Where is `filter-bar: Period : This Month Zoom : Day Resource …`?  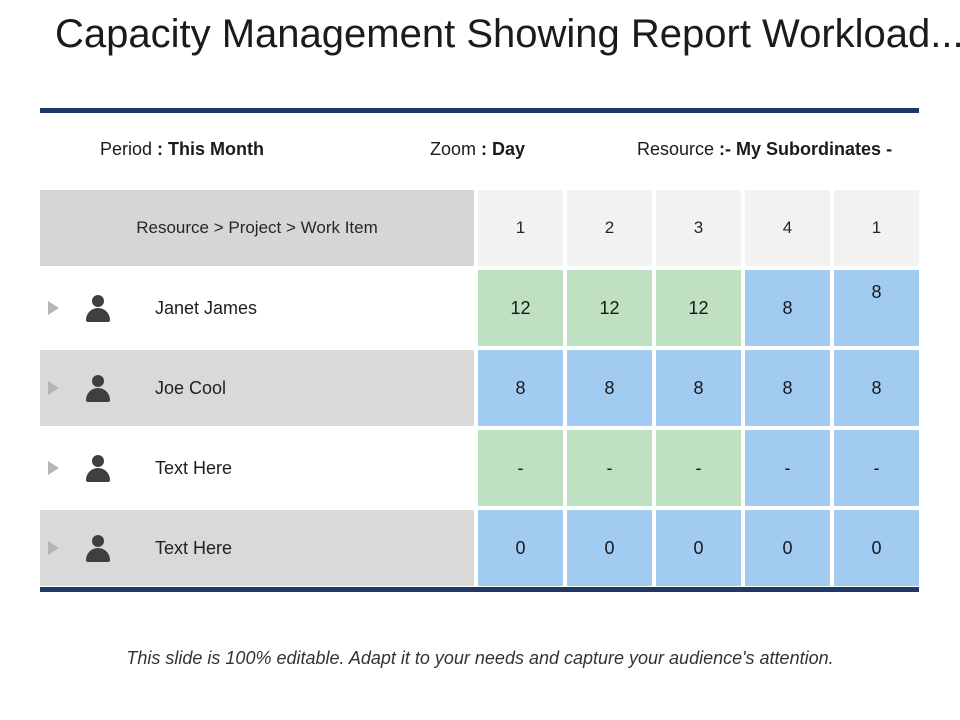
filter-bar: Period : This Month Zoom : Day Resource … is located at coordinates (480, 151).